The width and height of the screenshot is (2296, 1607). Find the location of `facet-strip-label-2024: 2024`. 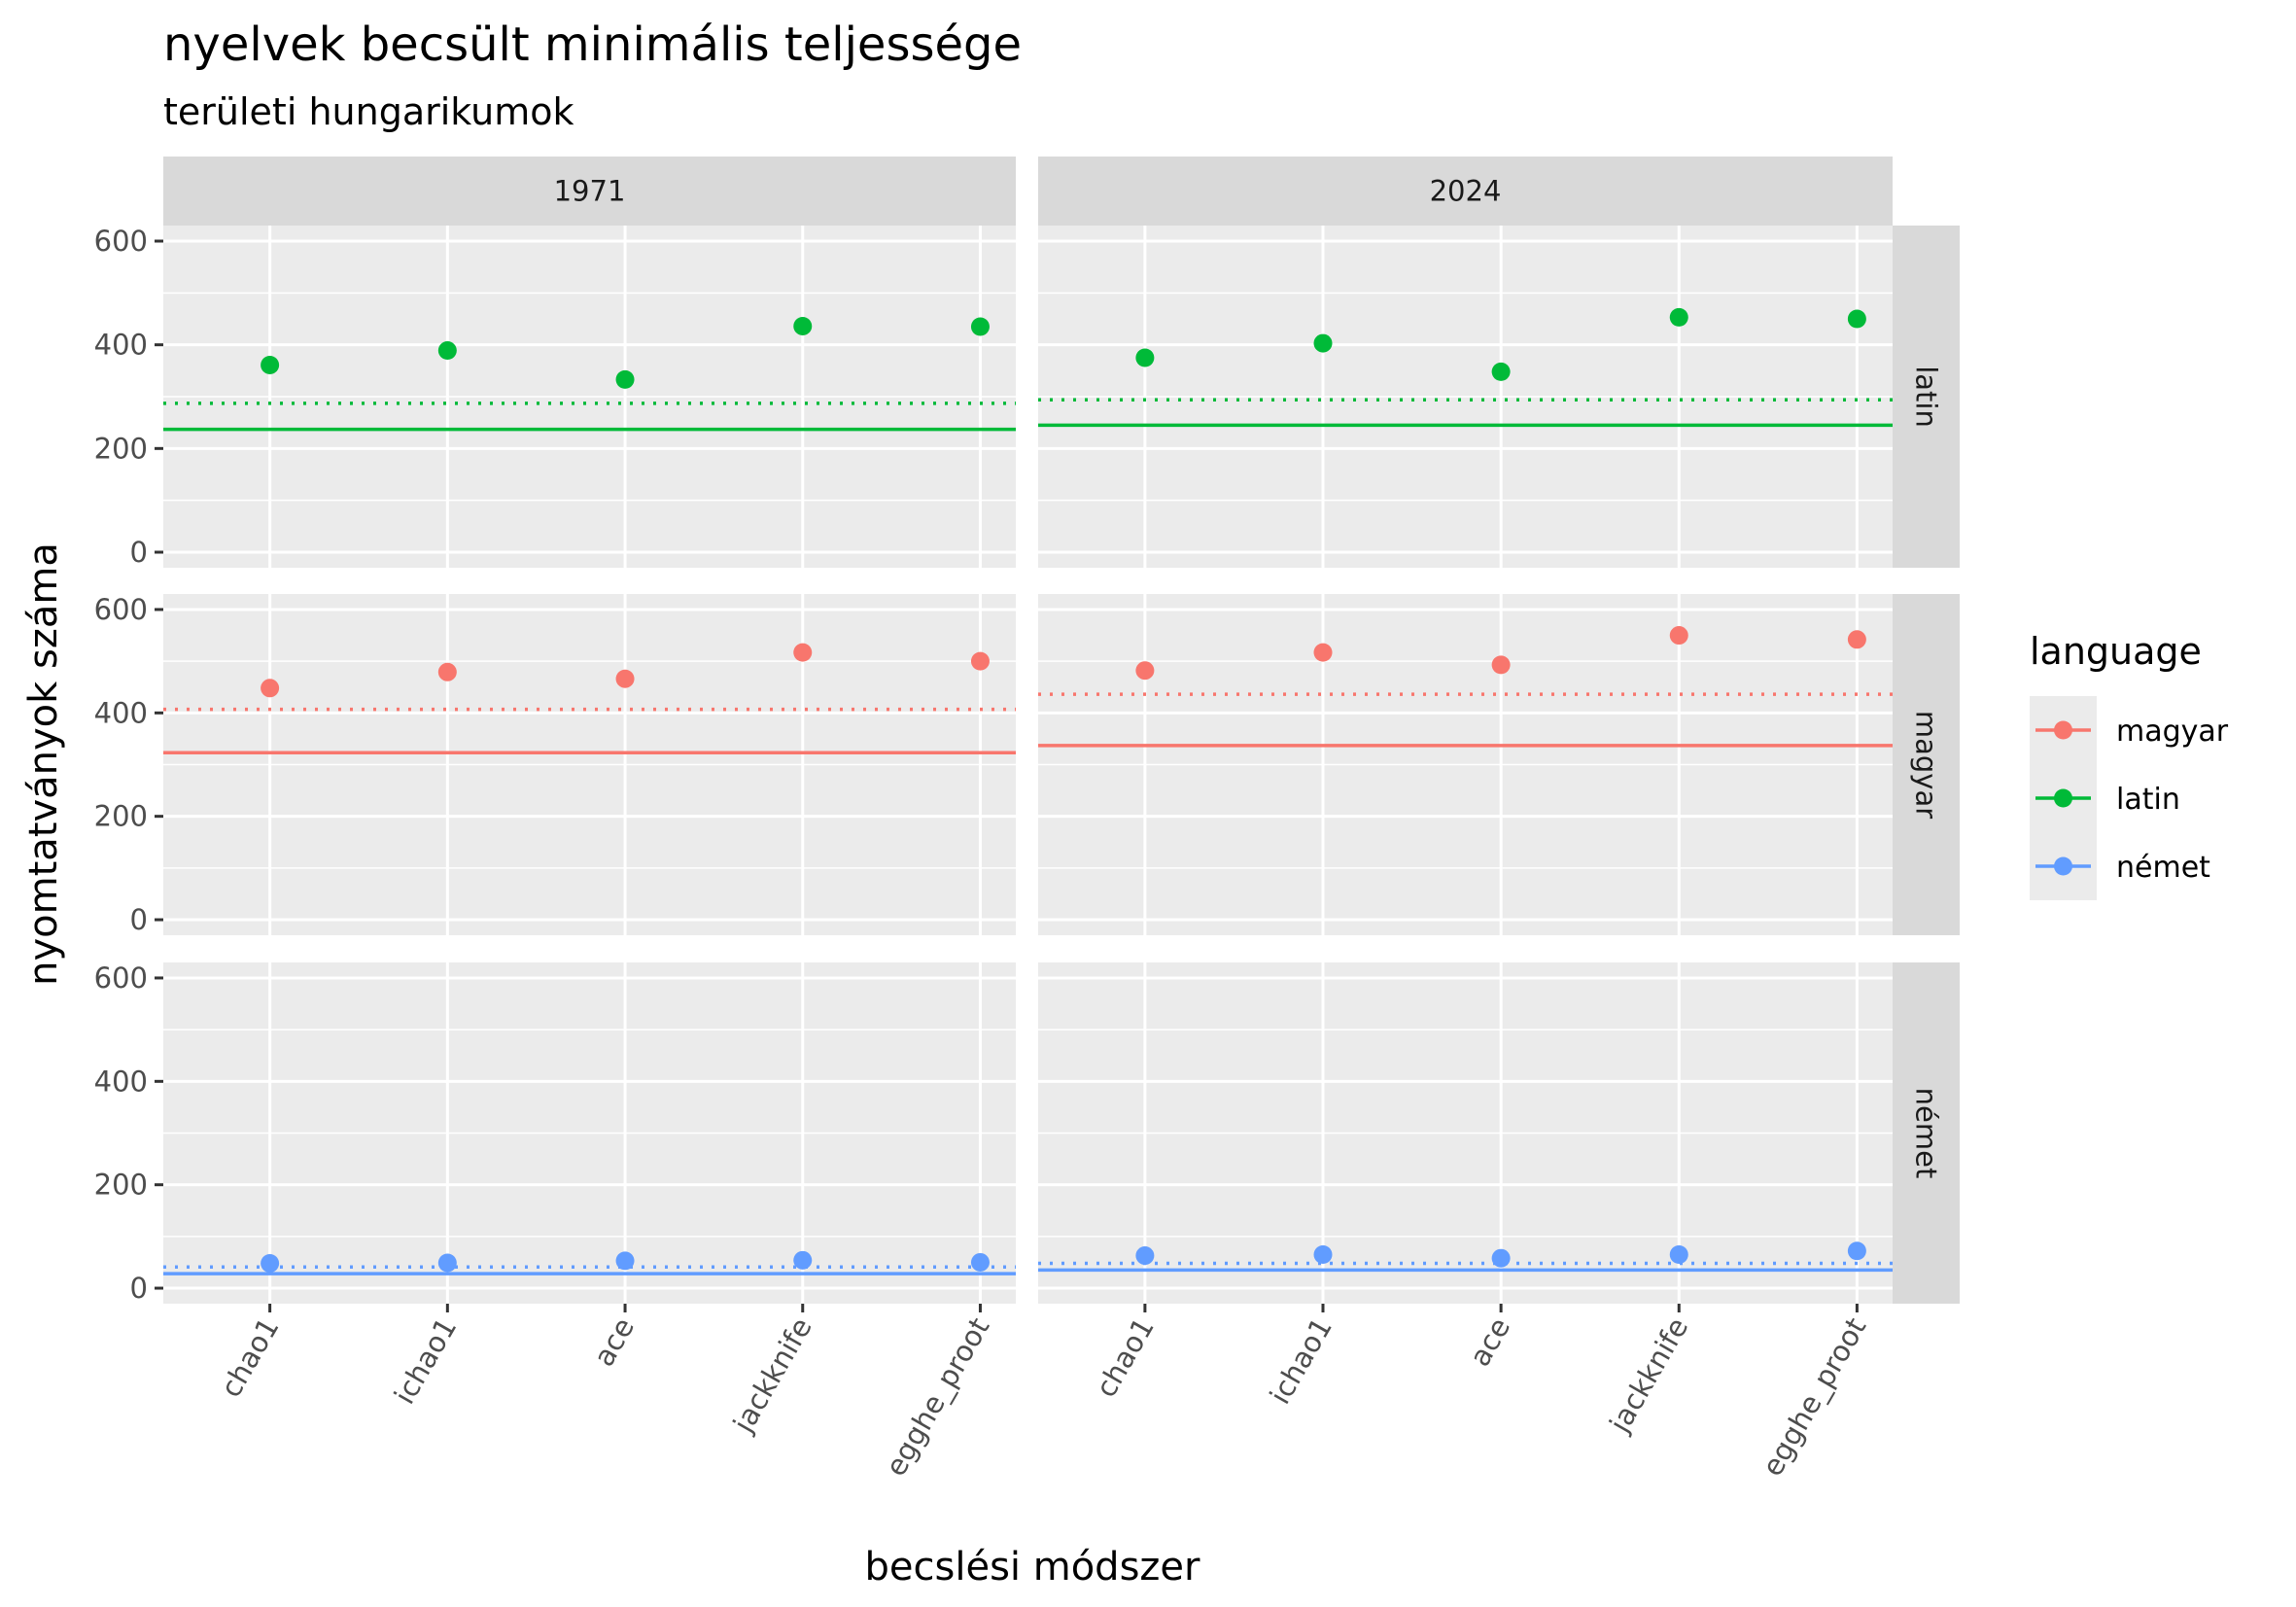

facet-strip-label-2024: 2024 is located at coordinates (1466, 191).